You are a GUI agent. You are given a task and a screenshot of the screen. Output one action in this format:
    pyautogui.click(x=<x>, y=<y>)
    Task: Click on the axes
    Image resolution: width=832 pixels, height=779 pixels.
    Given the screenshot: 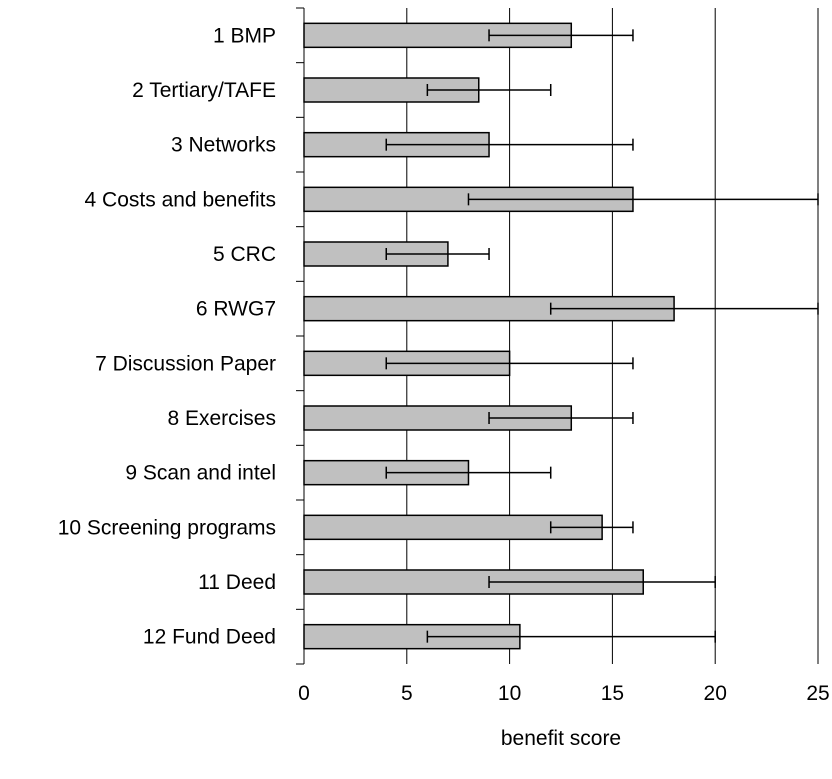 What is the action you would take?
    pyautogui.click(x=300, y=336)
    